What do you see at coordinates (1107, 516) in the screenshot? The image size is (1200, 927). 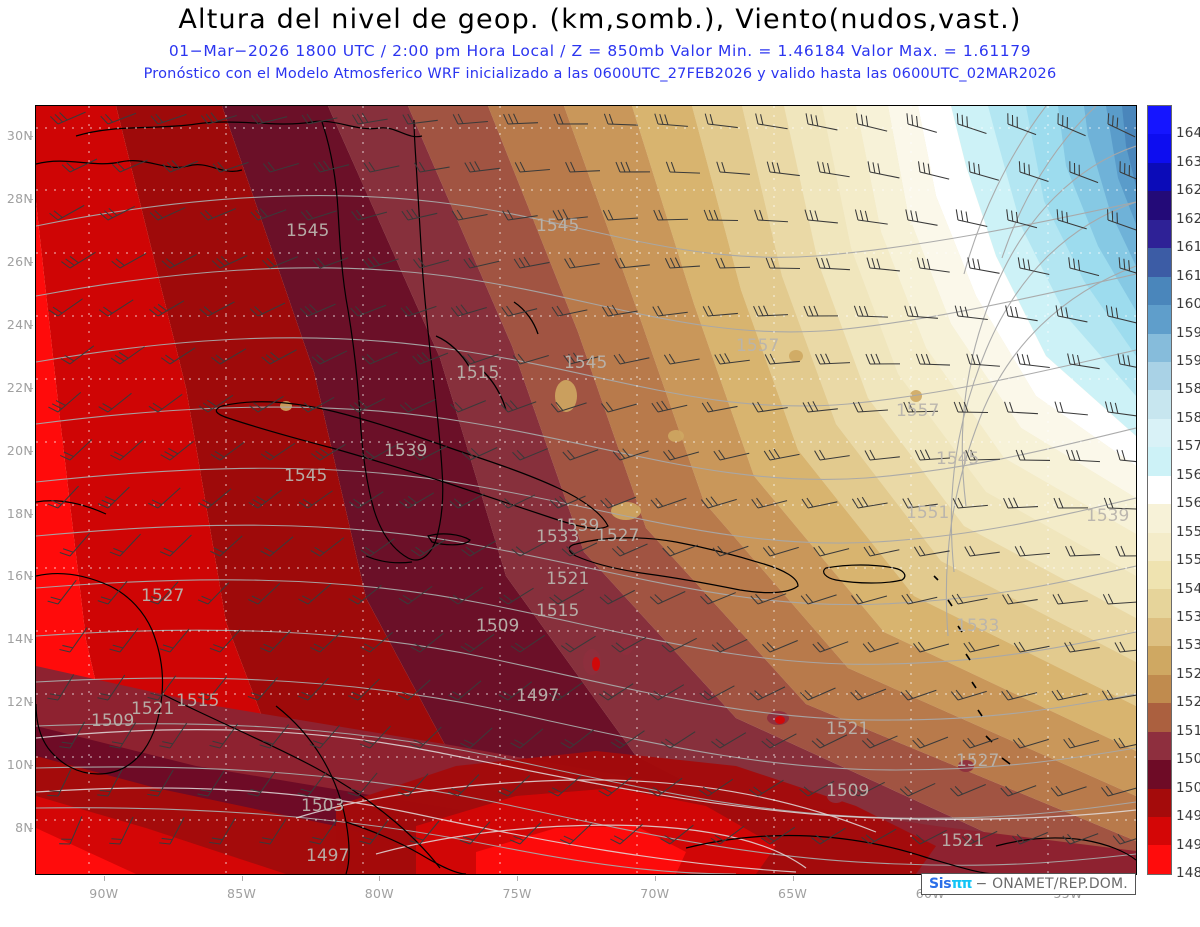 I see `contour-label: 1539` at bounding box center [1107, 516].